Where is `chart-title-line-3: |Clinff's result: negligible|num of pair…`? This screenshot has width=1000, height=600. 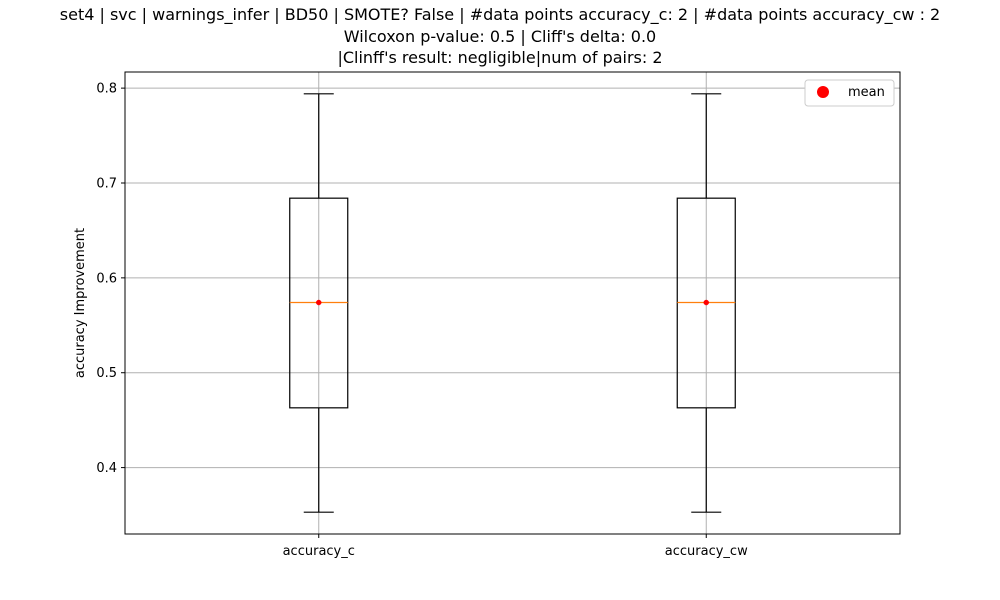
chart-title-line-3: |Clinff's result: negligible|num of pair… is located at coordinates (500, 57).